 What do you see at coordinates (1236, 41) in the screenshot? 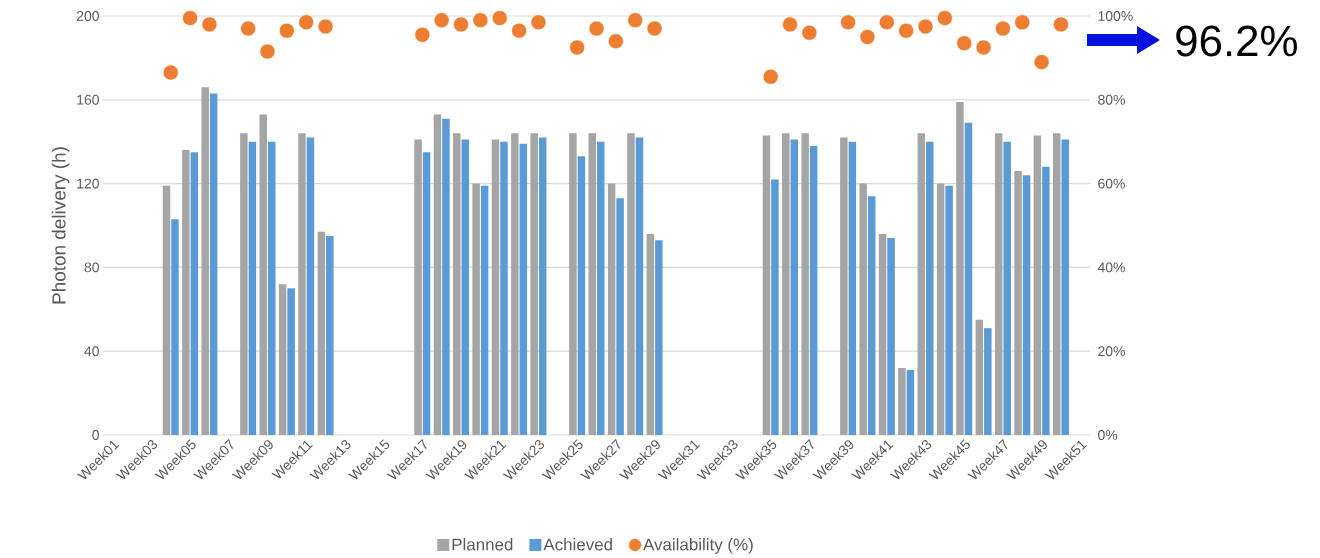
I see `text: 96.2%` at bounding box center [1236, 41].